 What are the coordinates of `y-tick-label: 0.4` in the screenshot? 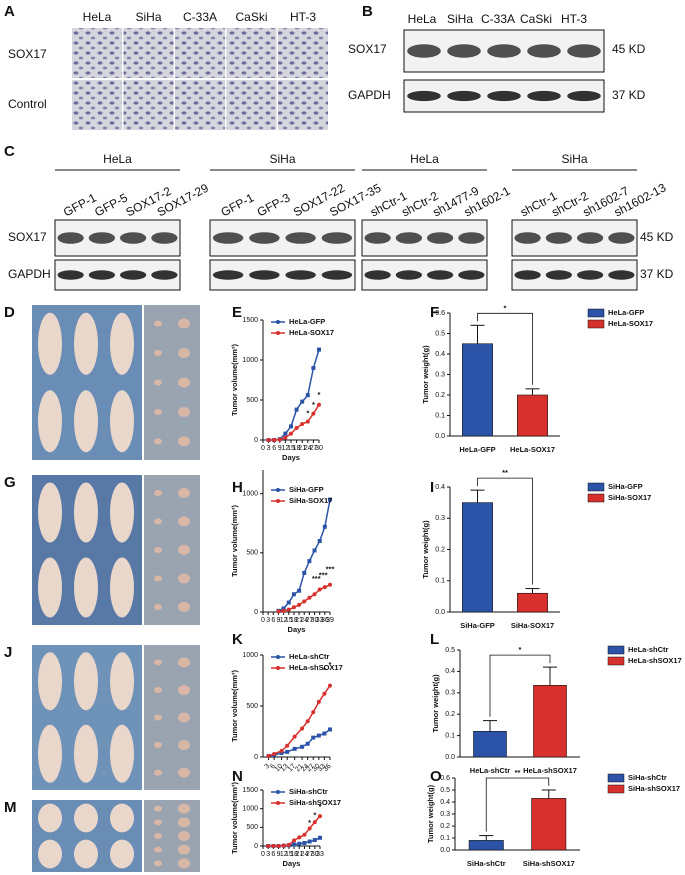 It's located at (440, 354).